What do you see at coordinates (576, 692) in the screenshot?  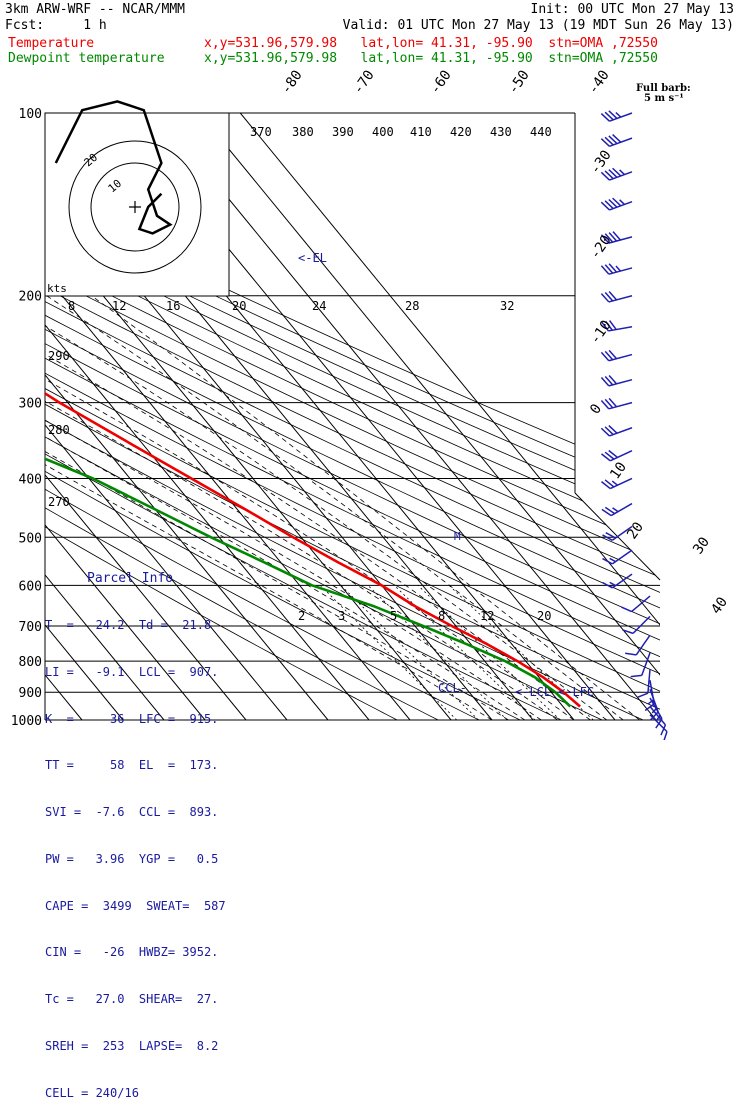 I see `level-annotation: <-LFC` at bounding box center [576, 692].